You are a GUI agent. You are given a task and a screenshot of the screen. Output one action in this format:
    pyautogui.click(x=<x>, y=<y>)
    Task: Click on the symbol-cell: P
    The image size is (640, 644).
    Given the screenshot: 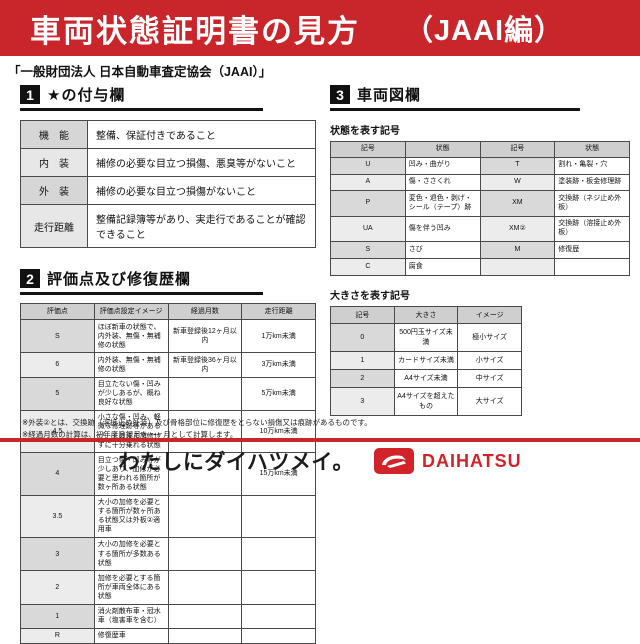 What is the action you would take?
    pyautogui.click(x=368, y=203)
    